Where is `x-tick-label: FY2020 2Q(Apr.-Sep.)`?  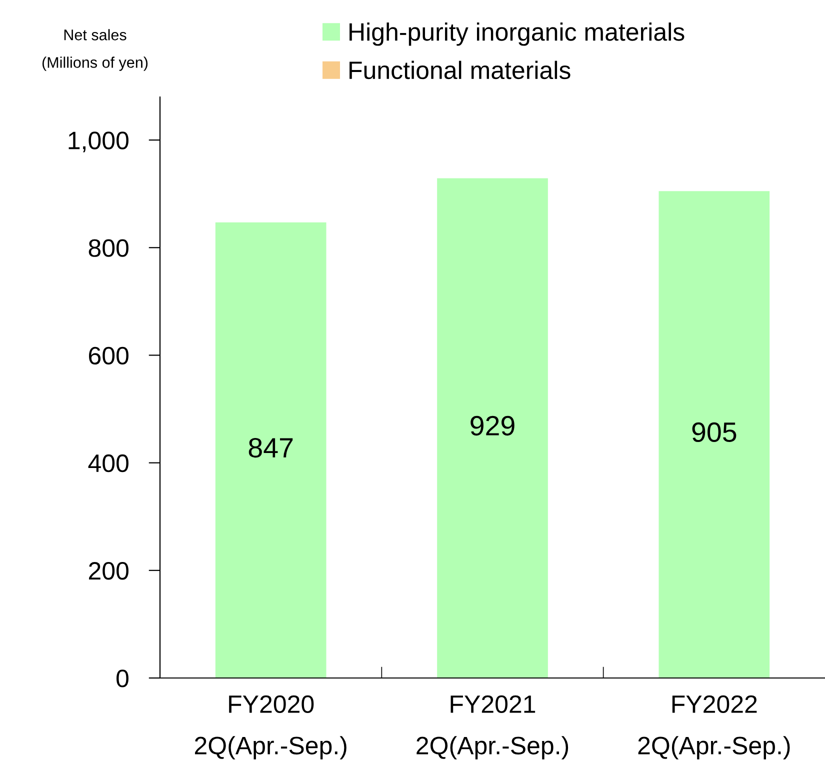
x-tick-label: FY2020 2Q(Apr.-Sep.) is located at coordinates (270, 727).